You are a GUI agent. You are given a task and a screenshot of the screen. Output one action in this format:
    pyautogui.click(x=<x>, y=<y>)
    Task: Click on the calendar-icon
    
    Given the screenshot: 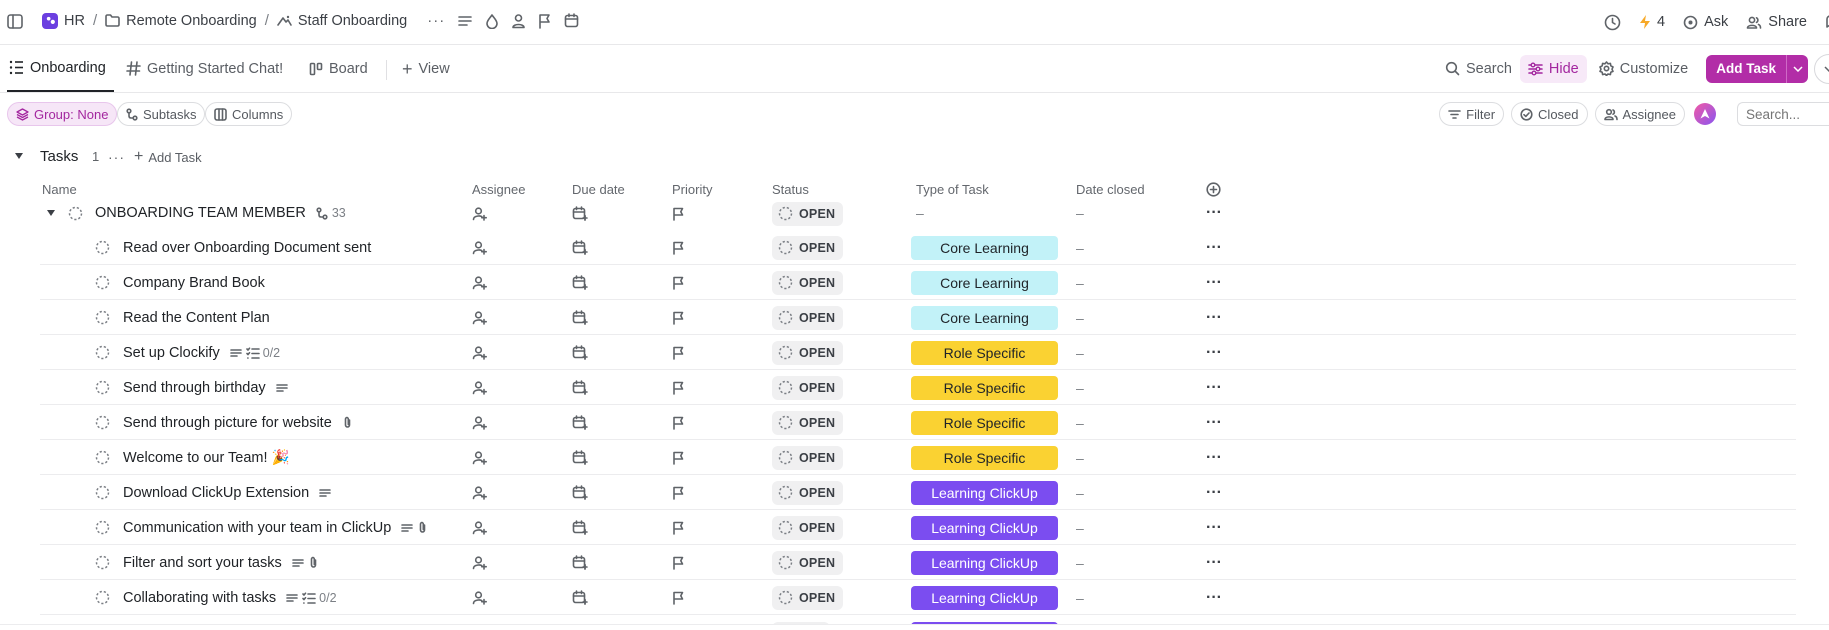 What is the action you would take?
    pyautogui.click(x=571, y=20)
    